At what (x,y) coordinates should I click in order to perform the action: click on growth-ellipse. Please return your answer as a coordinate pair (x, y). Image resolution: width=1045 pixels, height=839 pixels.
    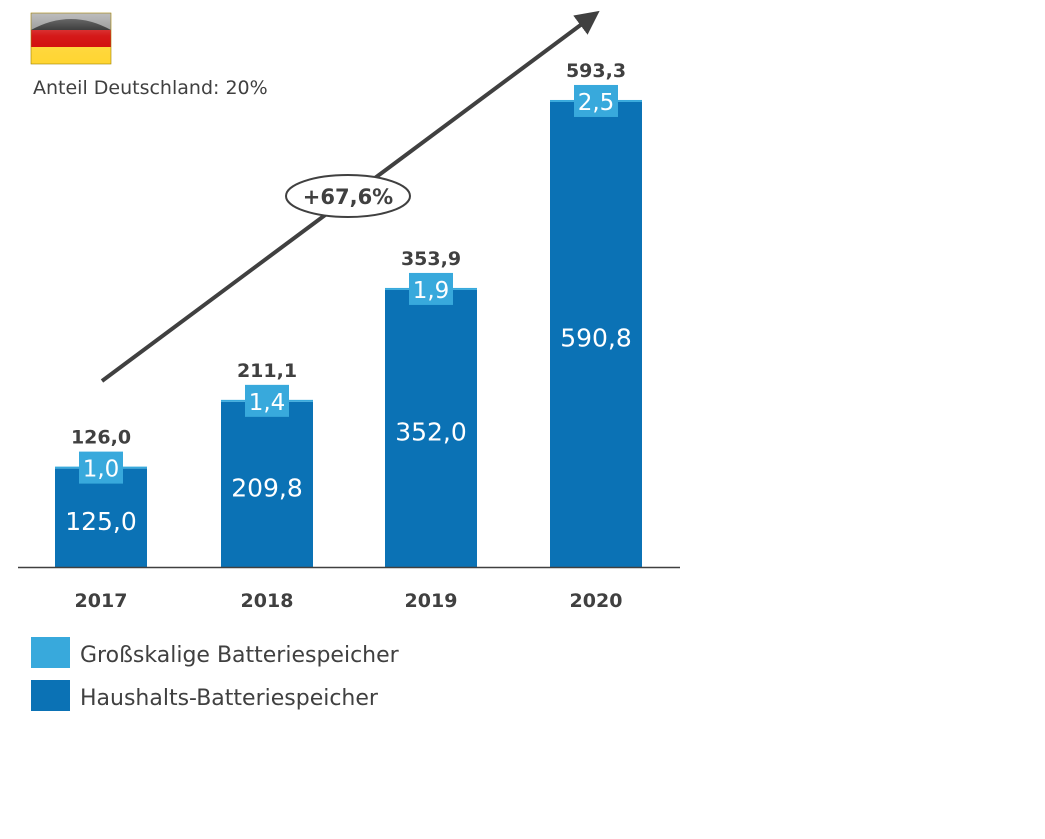
    Looking at the image, I should click on (348, 196).